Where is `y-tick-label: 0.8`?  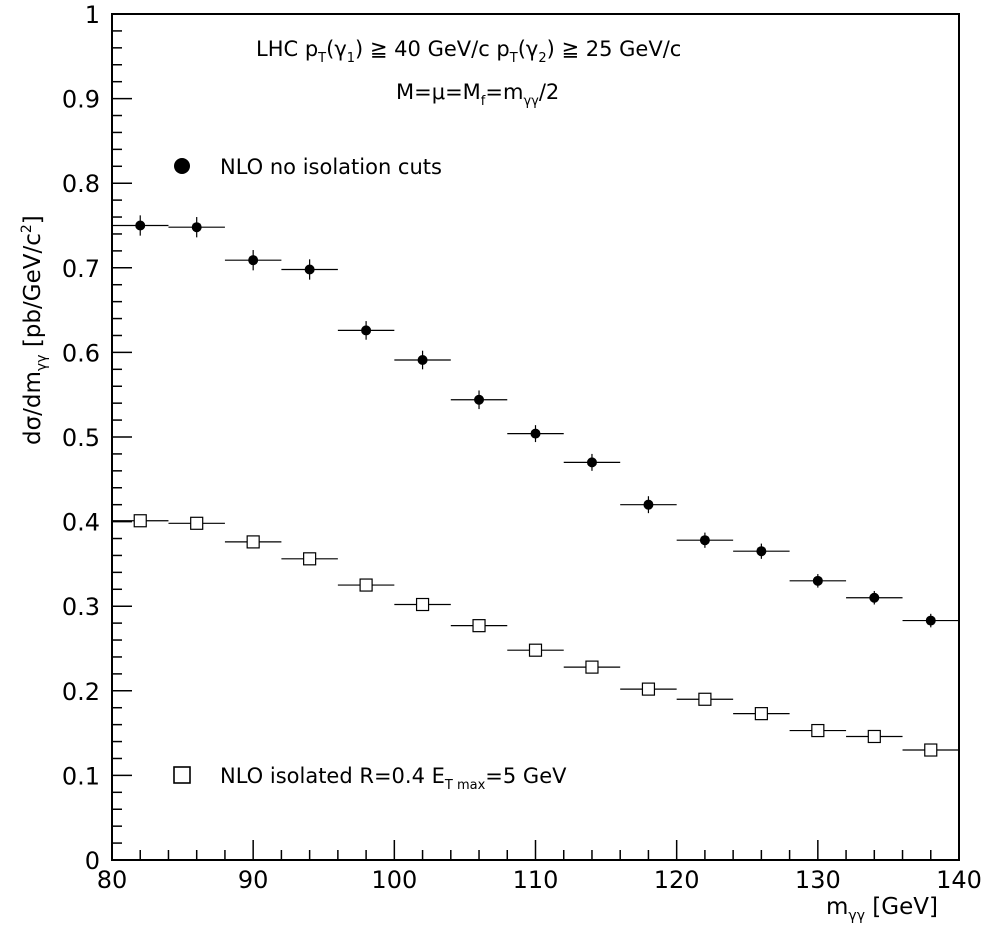
y-tick-label: 0.8 is located at coordinates (81, 184).